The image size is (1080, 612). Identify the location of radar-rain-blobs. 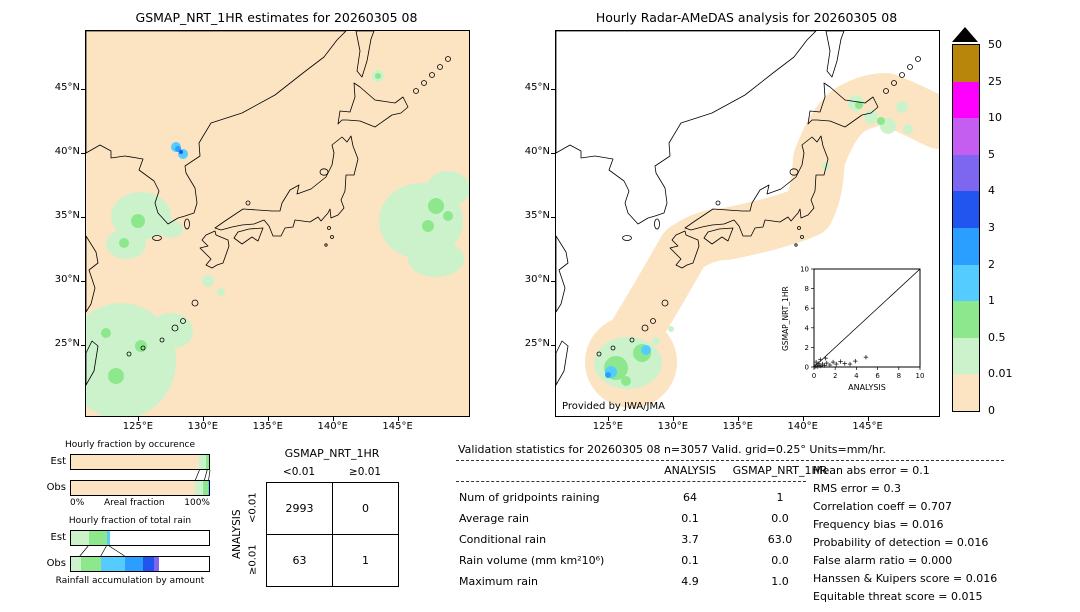
(753, 242).